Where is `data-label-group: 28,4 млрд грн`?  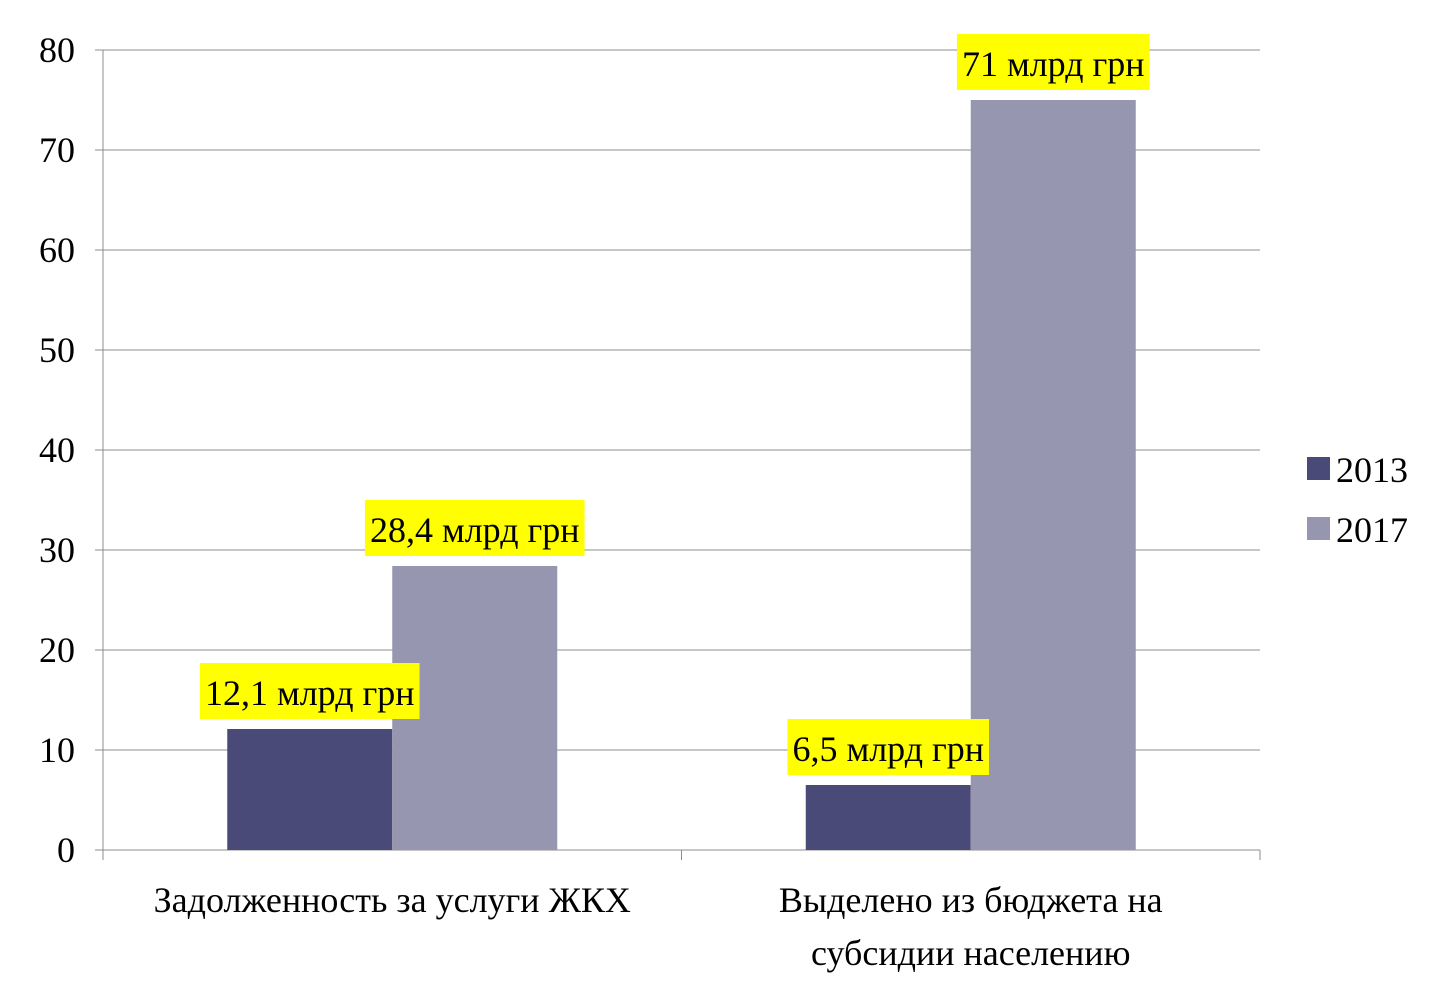 data-label-group: 28,4 млрд грн is located at coordinates (474, 528).